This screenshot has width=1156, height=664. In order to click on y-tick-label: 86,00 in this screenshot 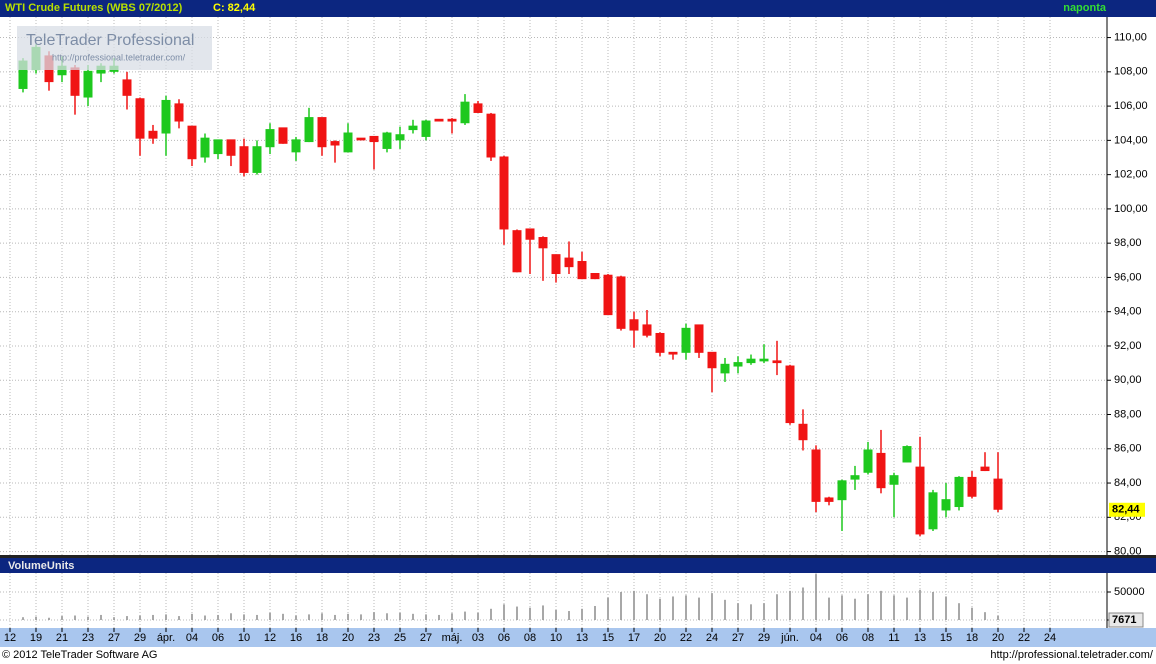, I will do `click(1128, 449)`.